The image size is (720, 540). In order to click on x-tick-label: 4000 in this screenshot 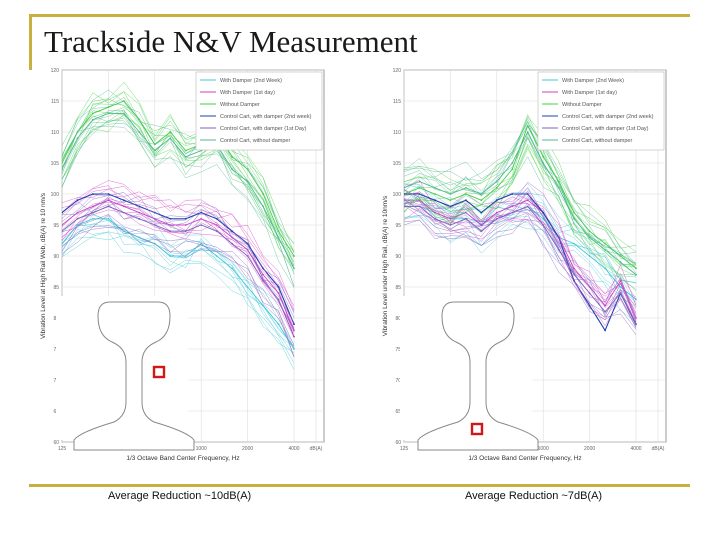, I will do `click(293, 449)`.